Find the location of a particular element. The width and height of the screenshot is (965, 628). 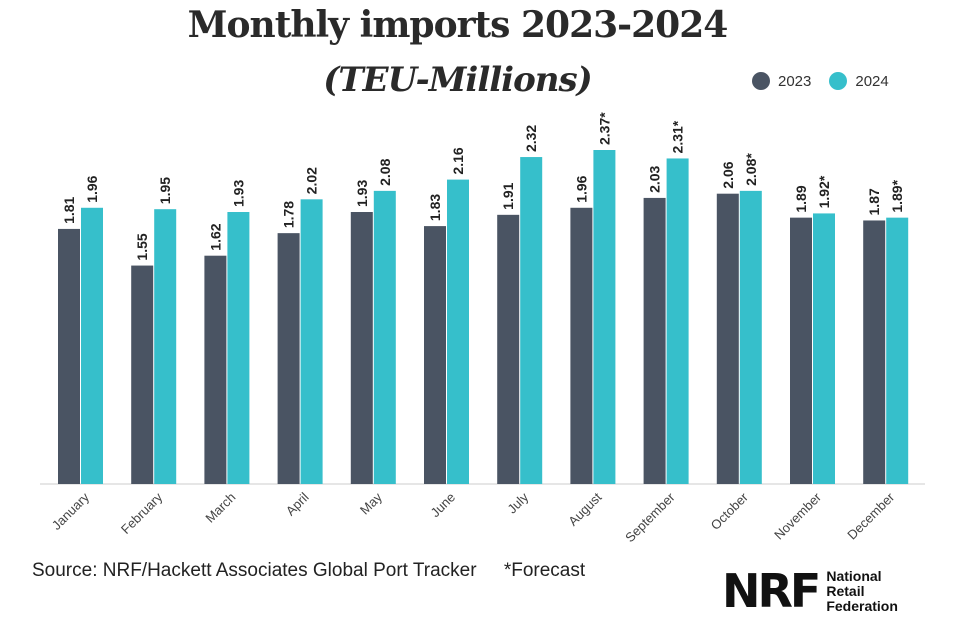

data-label-2024-december: 1.89* is located at coordinates (897, 195).